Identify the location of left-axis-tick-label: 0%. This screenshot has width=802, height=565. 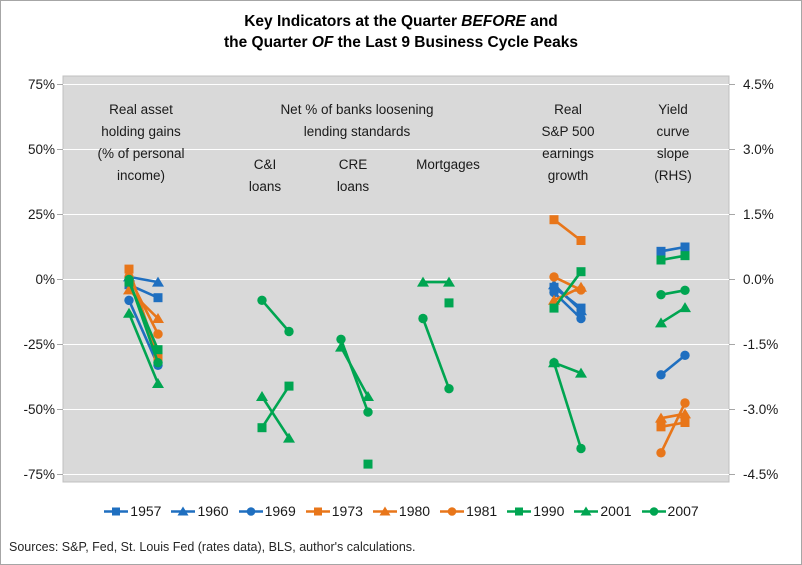
(45, 279).